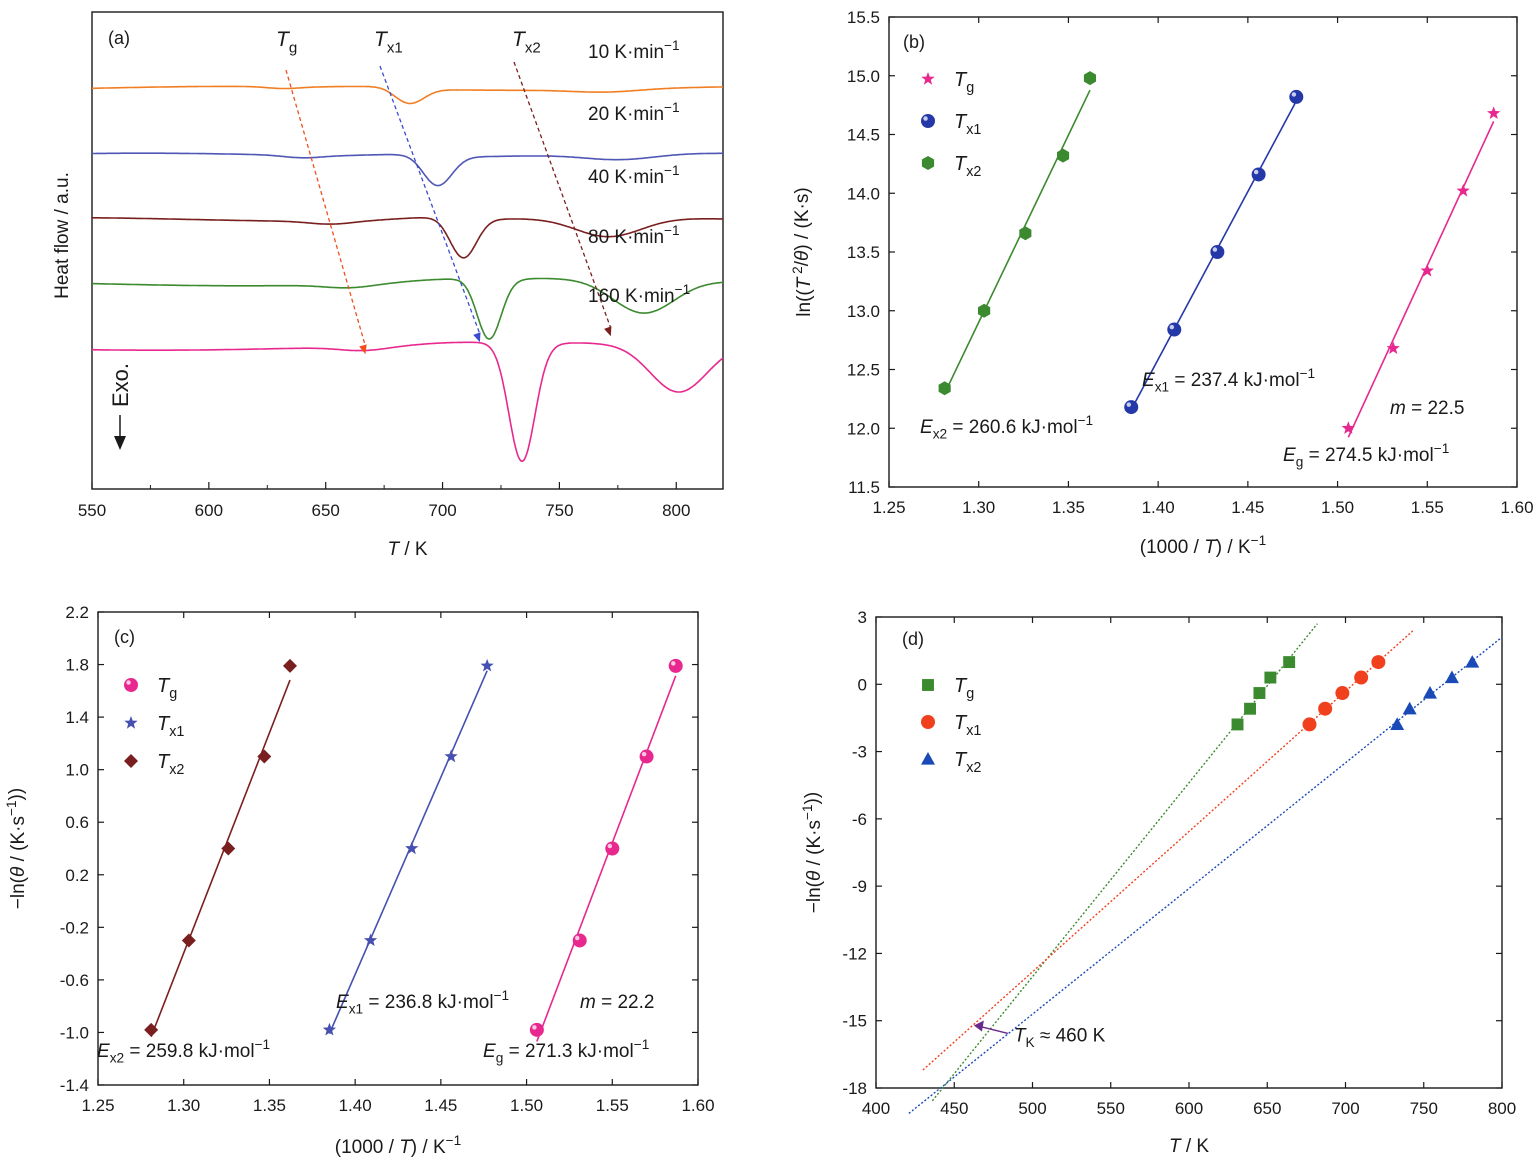  What do you see at coordinates (77, 822) in the screenshot?
I see `y-tick-label: 0.6` at bounding box center [77, 822].